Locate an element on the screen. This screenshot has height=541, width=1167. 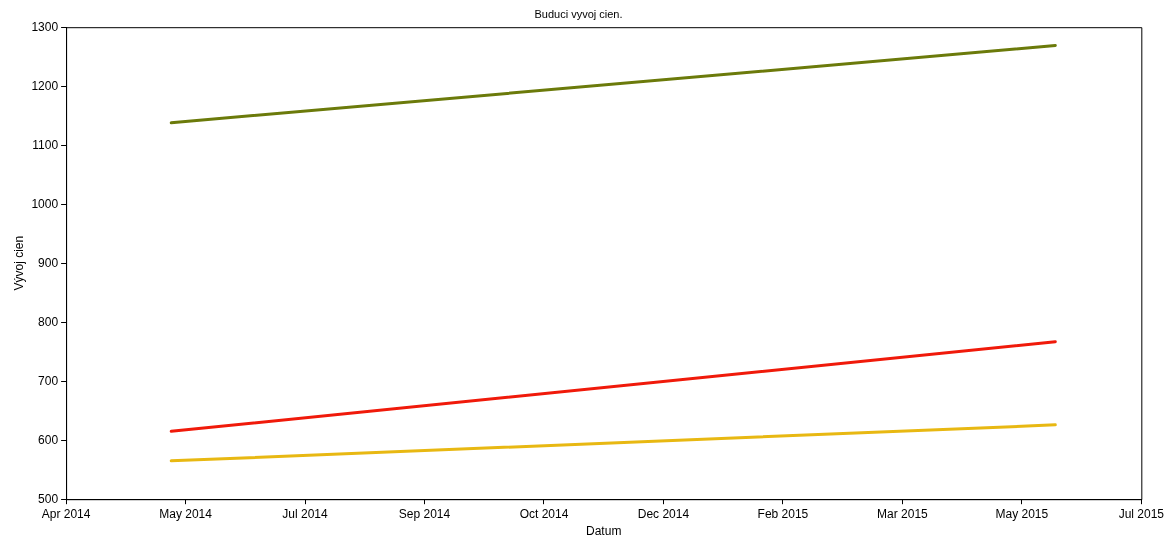
y-tick-label: 1100 is located at coordinates (45, 144).